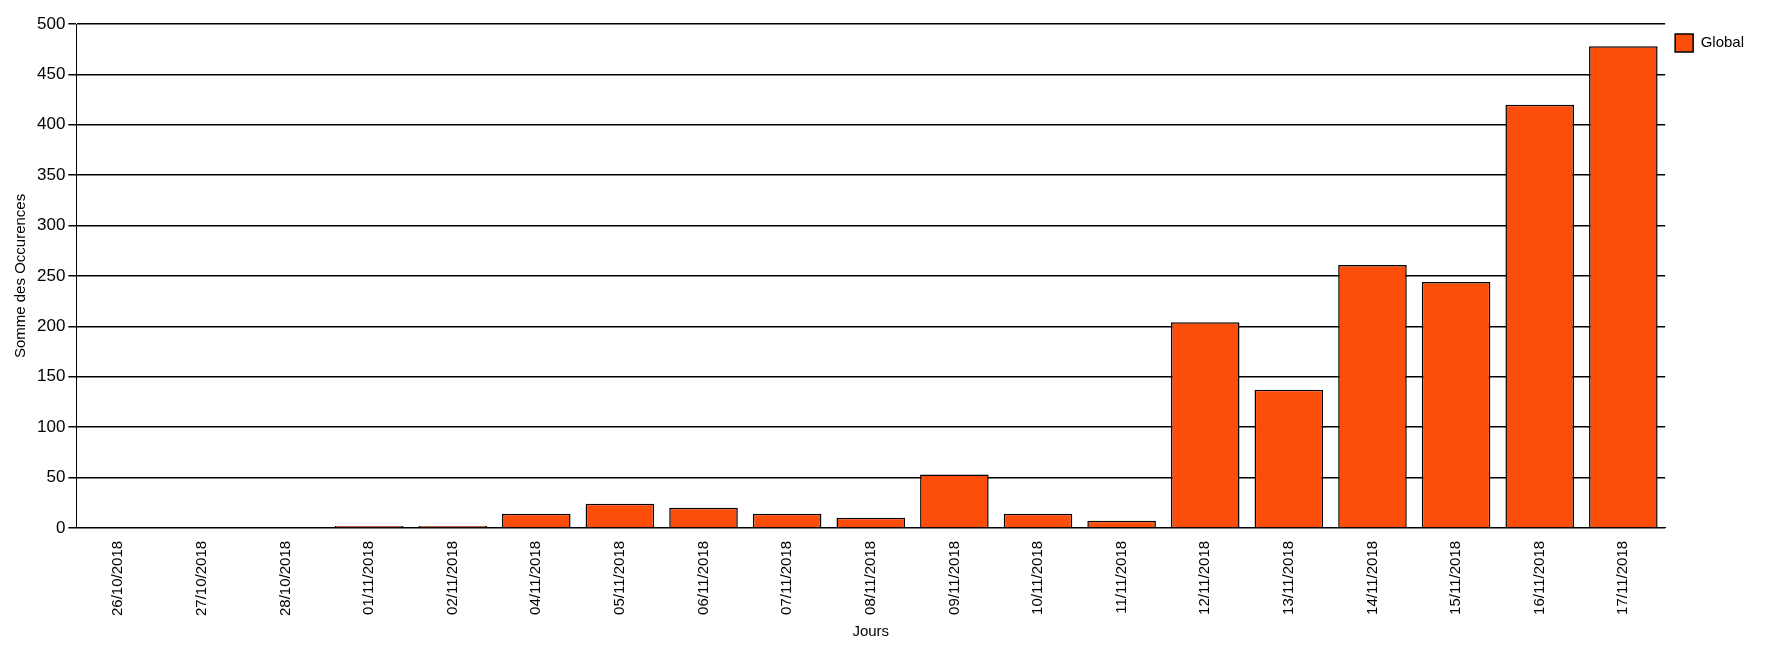 The width and height of the screenshot is (1772, 653). Describe the element at coordinates (51, 74) in the screenshot. I see `y-tick-label: 450` at that location.